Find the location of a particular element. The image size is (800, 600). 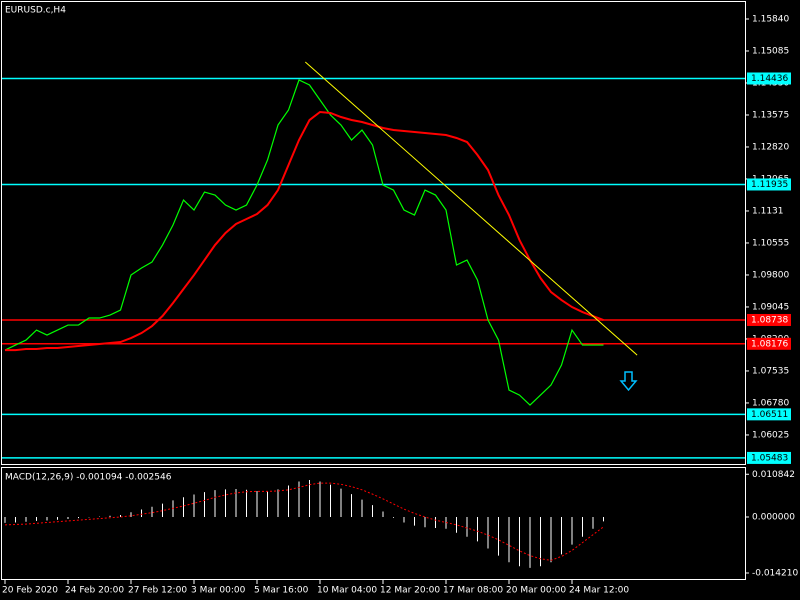

x-tick-label: 17 Mar 08:00 is located at coordinates (473, 591).